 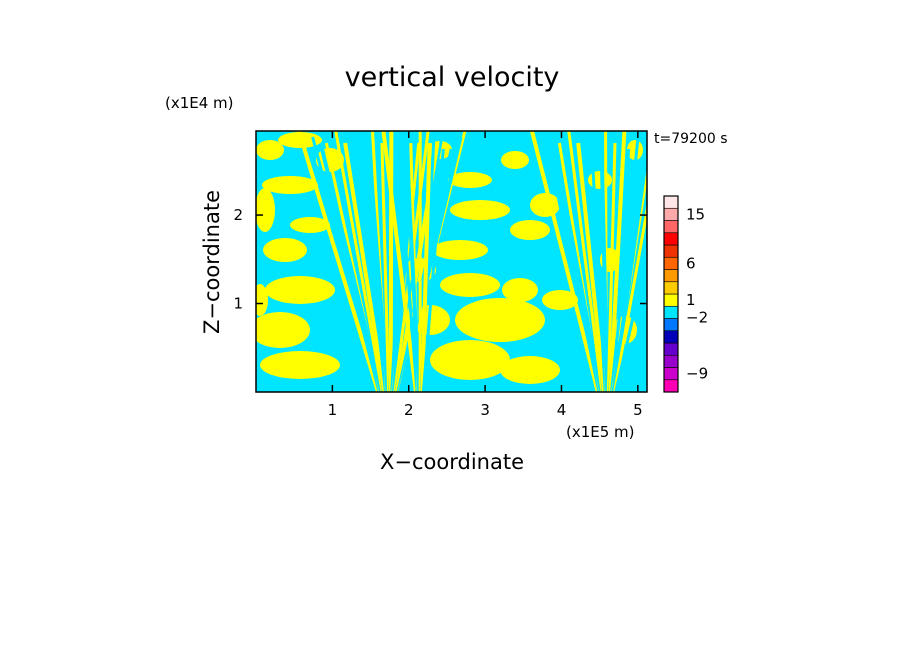 I want to click on colorbar: 15 6 1−2 −9, so click(x=685, y=294).